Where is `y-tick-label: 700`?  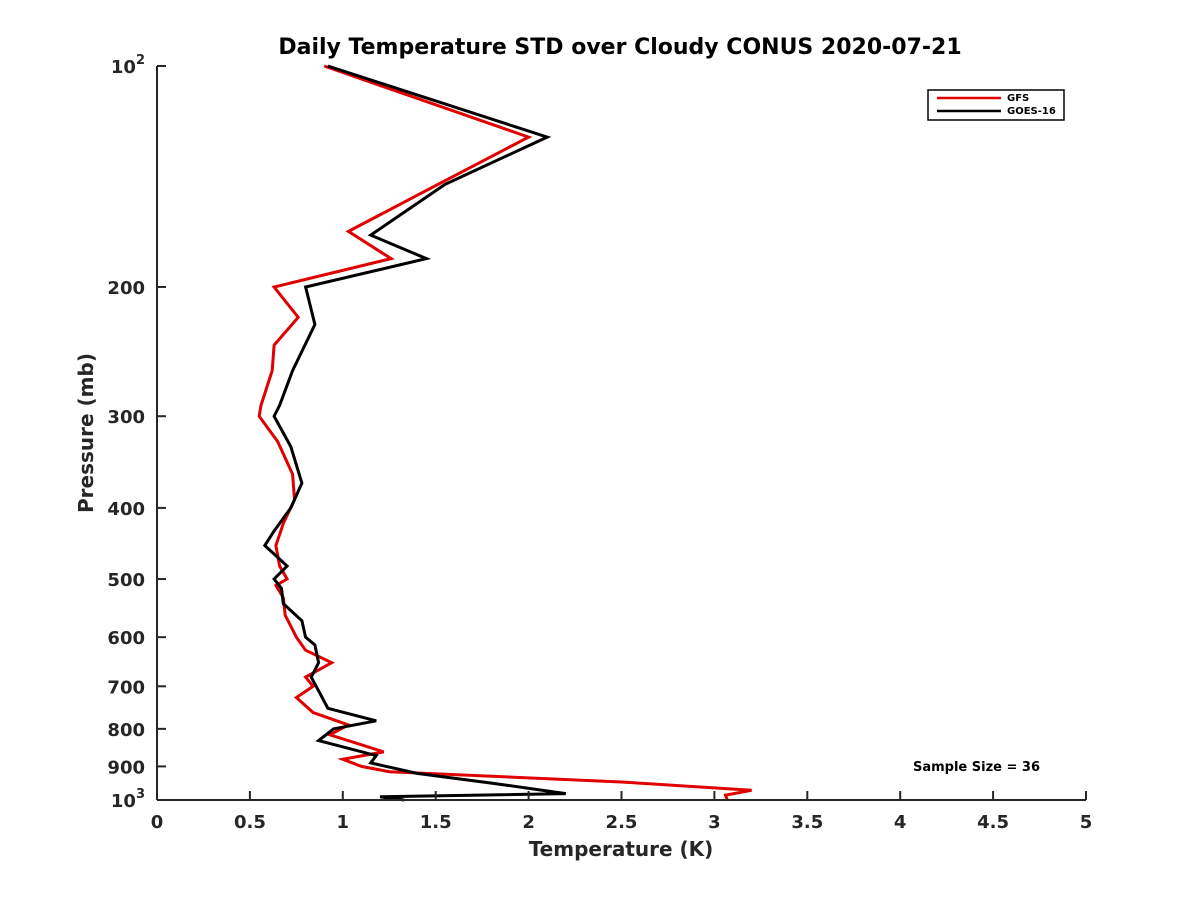 y-tick-label: 700 is located at coordinates (126, 687).